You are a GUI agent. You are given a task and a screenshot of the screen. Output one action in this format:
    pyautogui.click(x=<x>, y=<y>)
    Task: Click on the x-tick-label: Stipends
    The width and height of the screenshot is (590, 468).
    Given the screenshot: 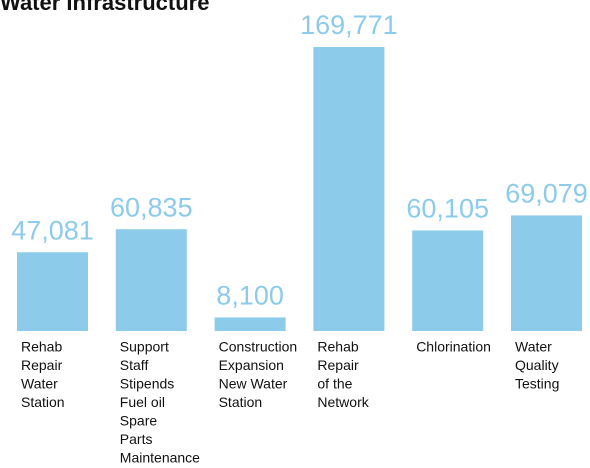 What is the action you would take?
    pyautogui.click(x=147, y=384)
    